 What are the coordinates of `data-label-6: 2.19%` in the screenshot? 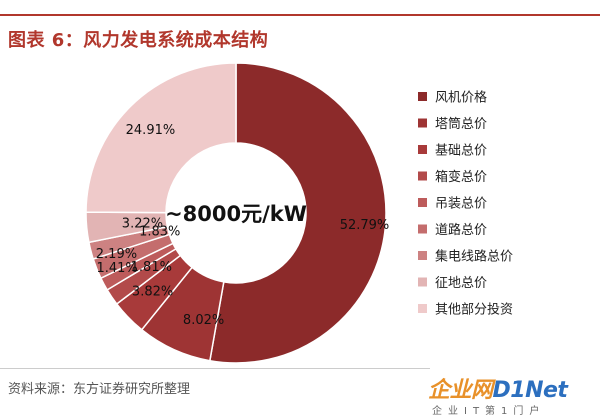 It's located at (116, 254).